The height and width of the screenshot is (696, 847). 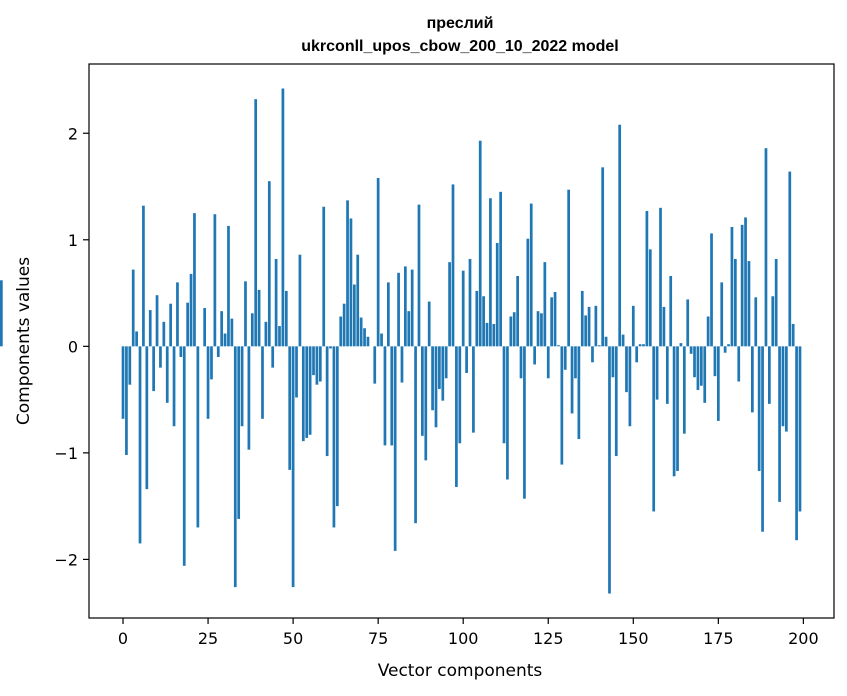 I want to click on x-tick-label: 25, so click(x=208, y=638).